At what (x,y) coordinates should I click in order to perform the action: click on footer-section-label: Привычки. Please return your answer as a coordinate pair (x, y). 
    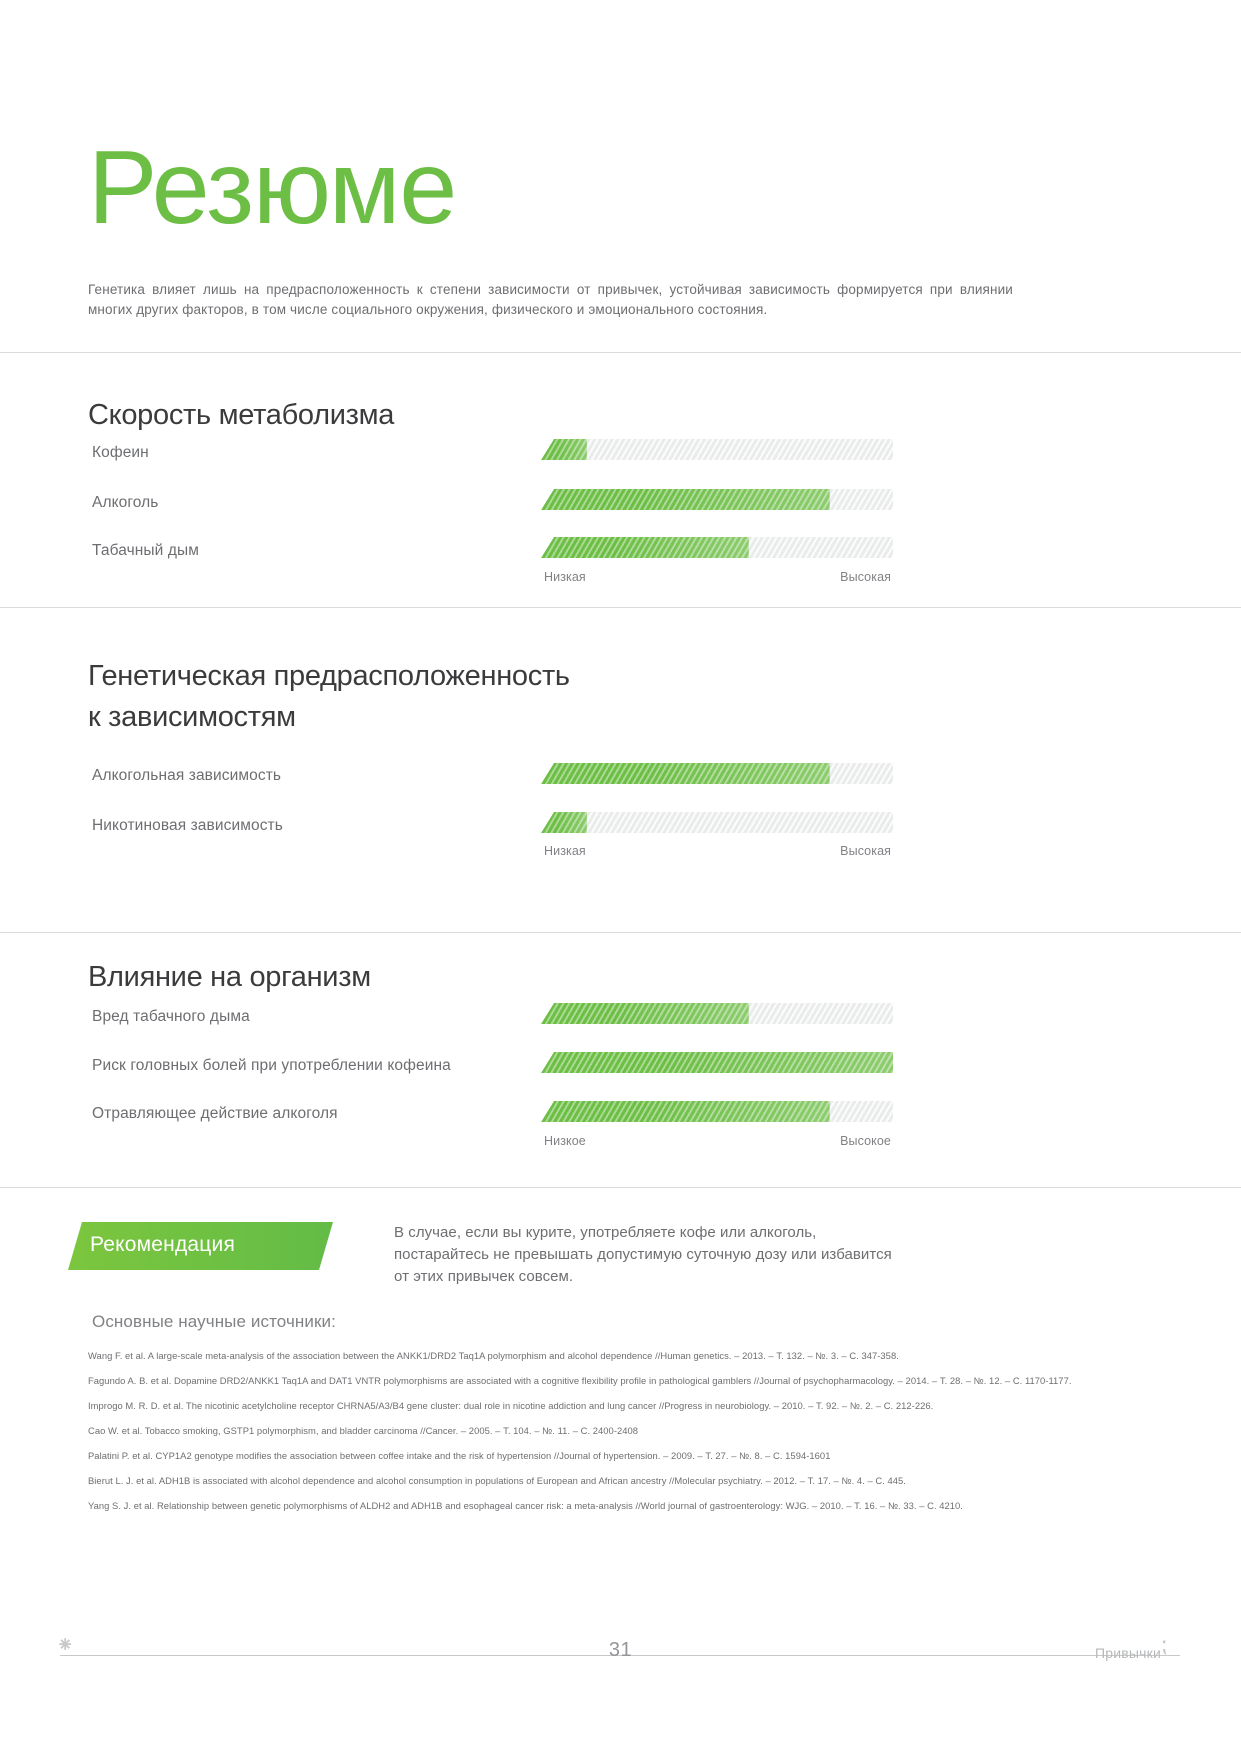
    Looking at the image, I should click on (1127, 1653).